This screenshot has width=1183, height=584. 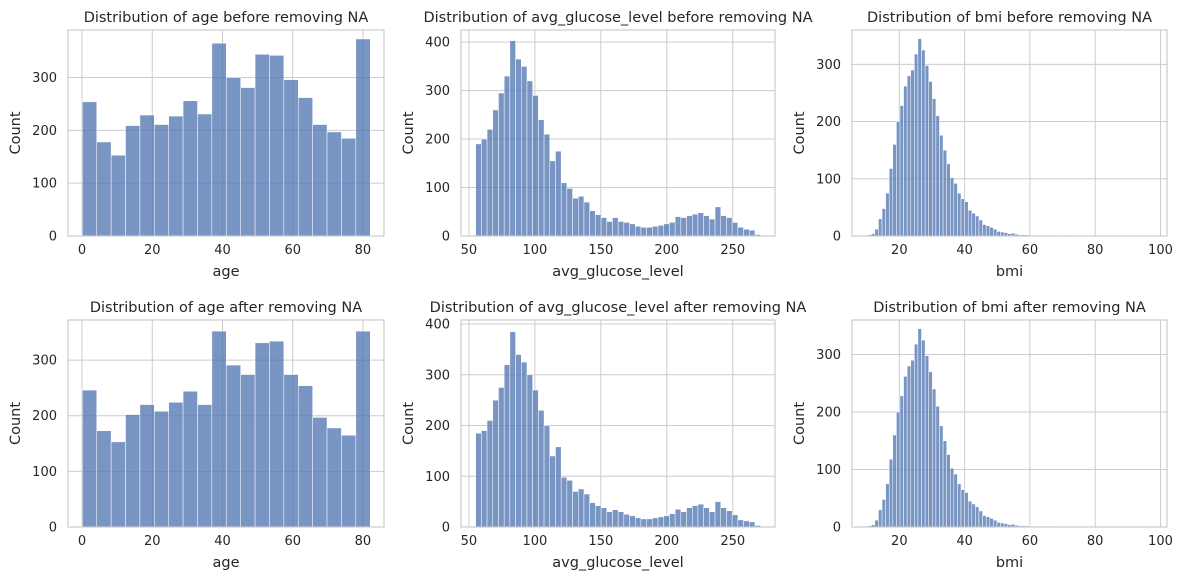 I want to click on y-tick-label: 300, so click(x=828, y=355).